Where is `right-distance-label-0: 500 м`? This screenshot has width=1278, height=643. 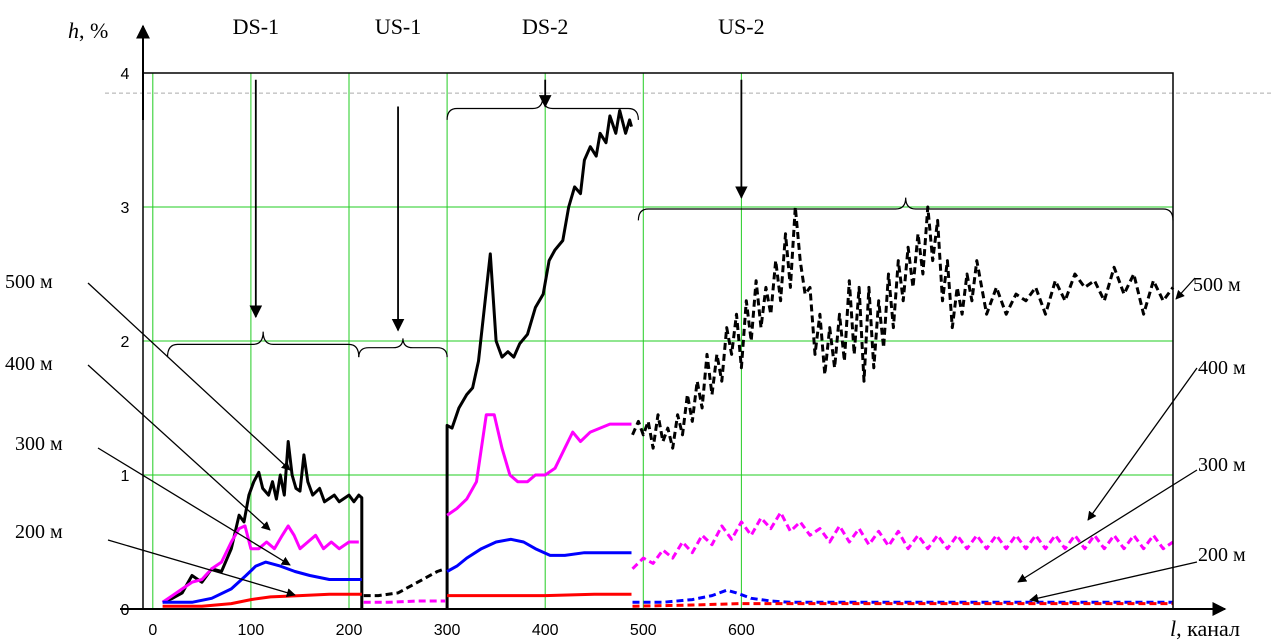
right-distance-label-0: 500 м is located at coordinates (1217, 285).